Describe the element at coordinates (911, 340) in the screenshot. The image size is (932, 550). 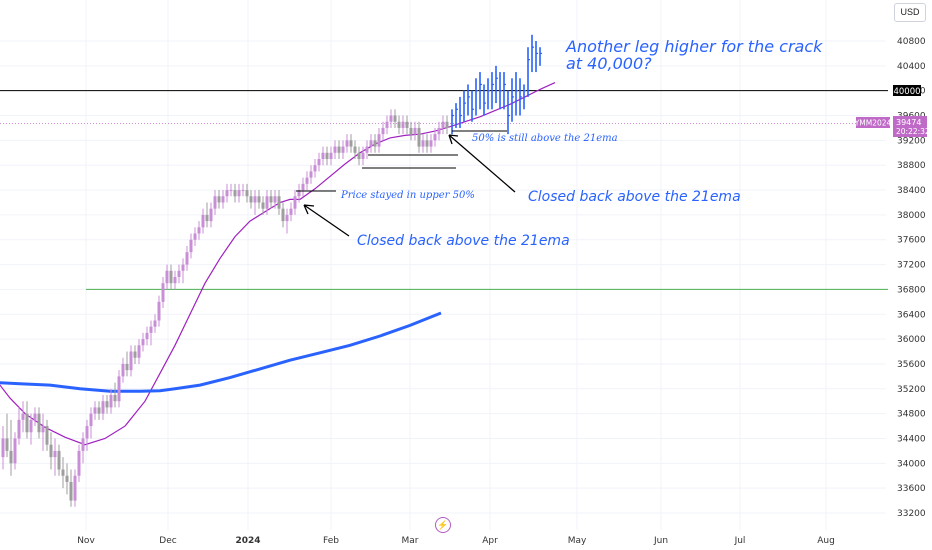
I see `y-tick-label: 36000` at that location.